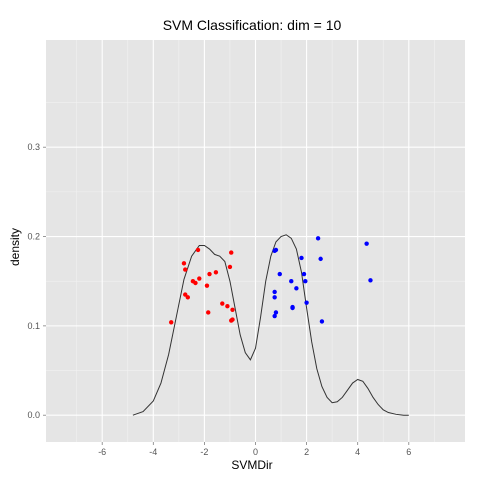 The height and width of the screenshot is (480, 480). I want to click on x-axis-ticks: -6 -4 -2 0 2 4 6, so click(254, 449).